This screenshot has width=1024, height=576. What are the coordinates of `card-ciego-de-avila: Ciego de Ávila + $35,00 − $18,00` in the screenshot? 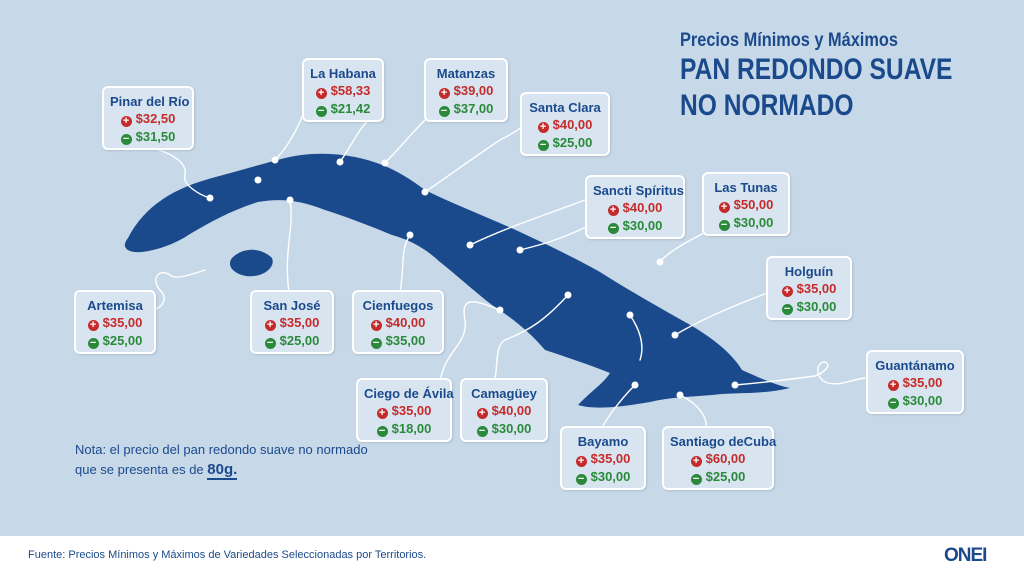 It's located at (405, 410).